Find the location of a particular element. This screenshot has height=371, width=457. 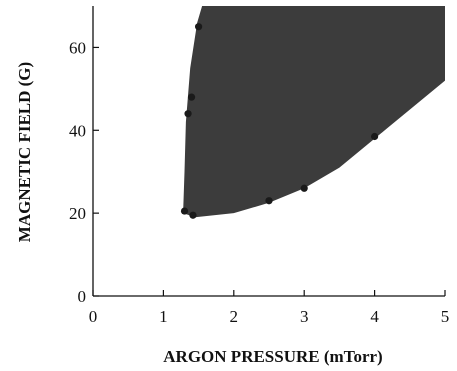

x-axis-label: ARGON PRESSURE (mTorr) is located at coordinates (272, 356).